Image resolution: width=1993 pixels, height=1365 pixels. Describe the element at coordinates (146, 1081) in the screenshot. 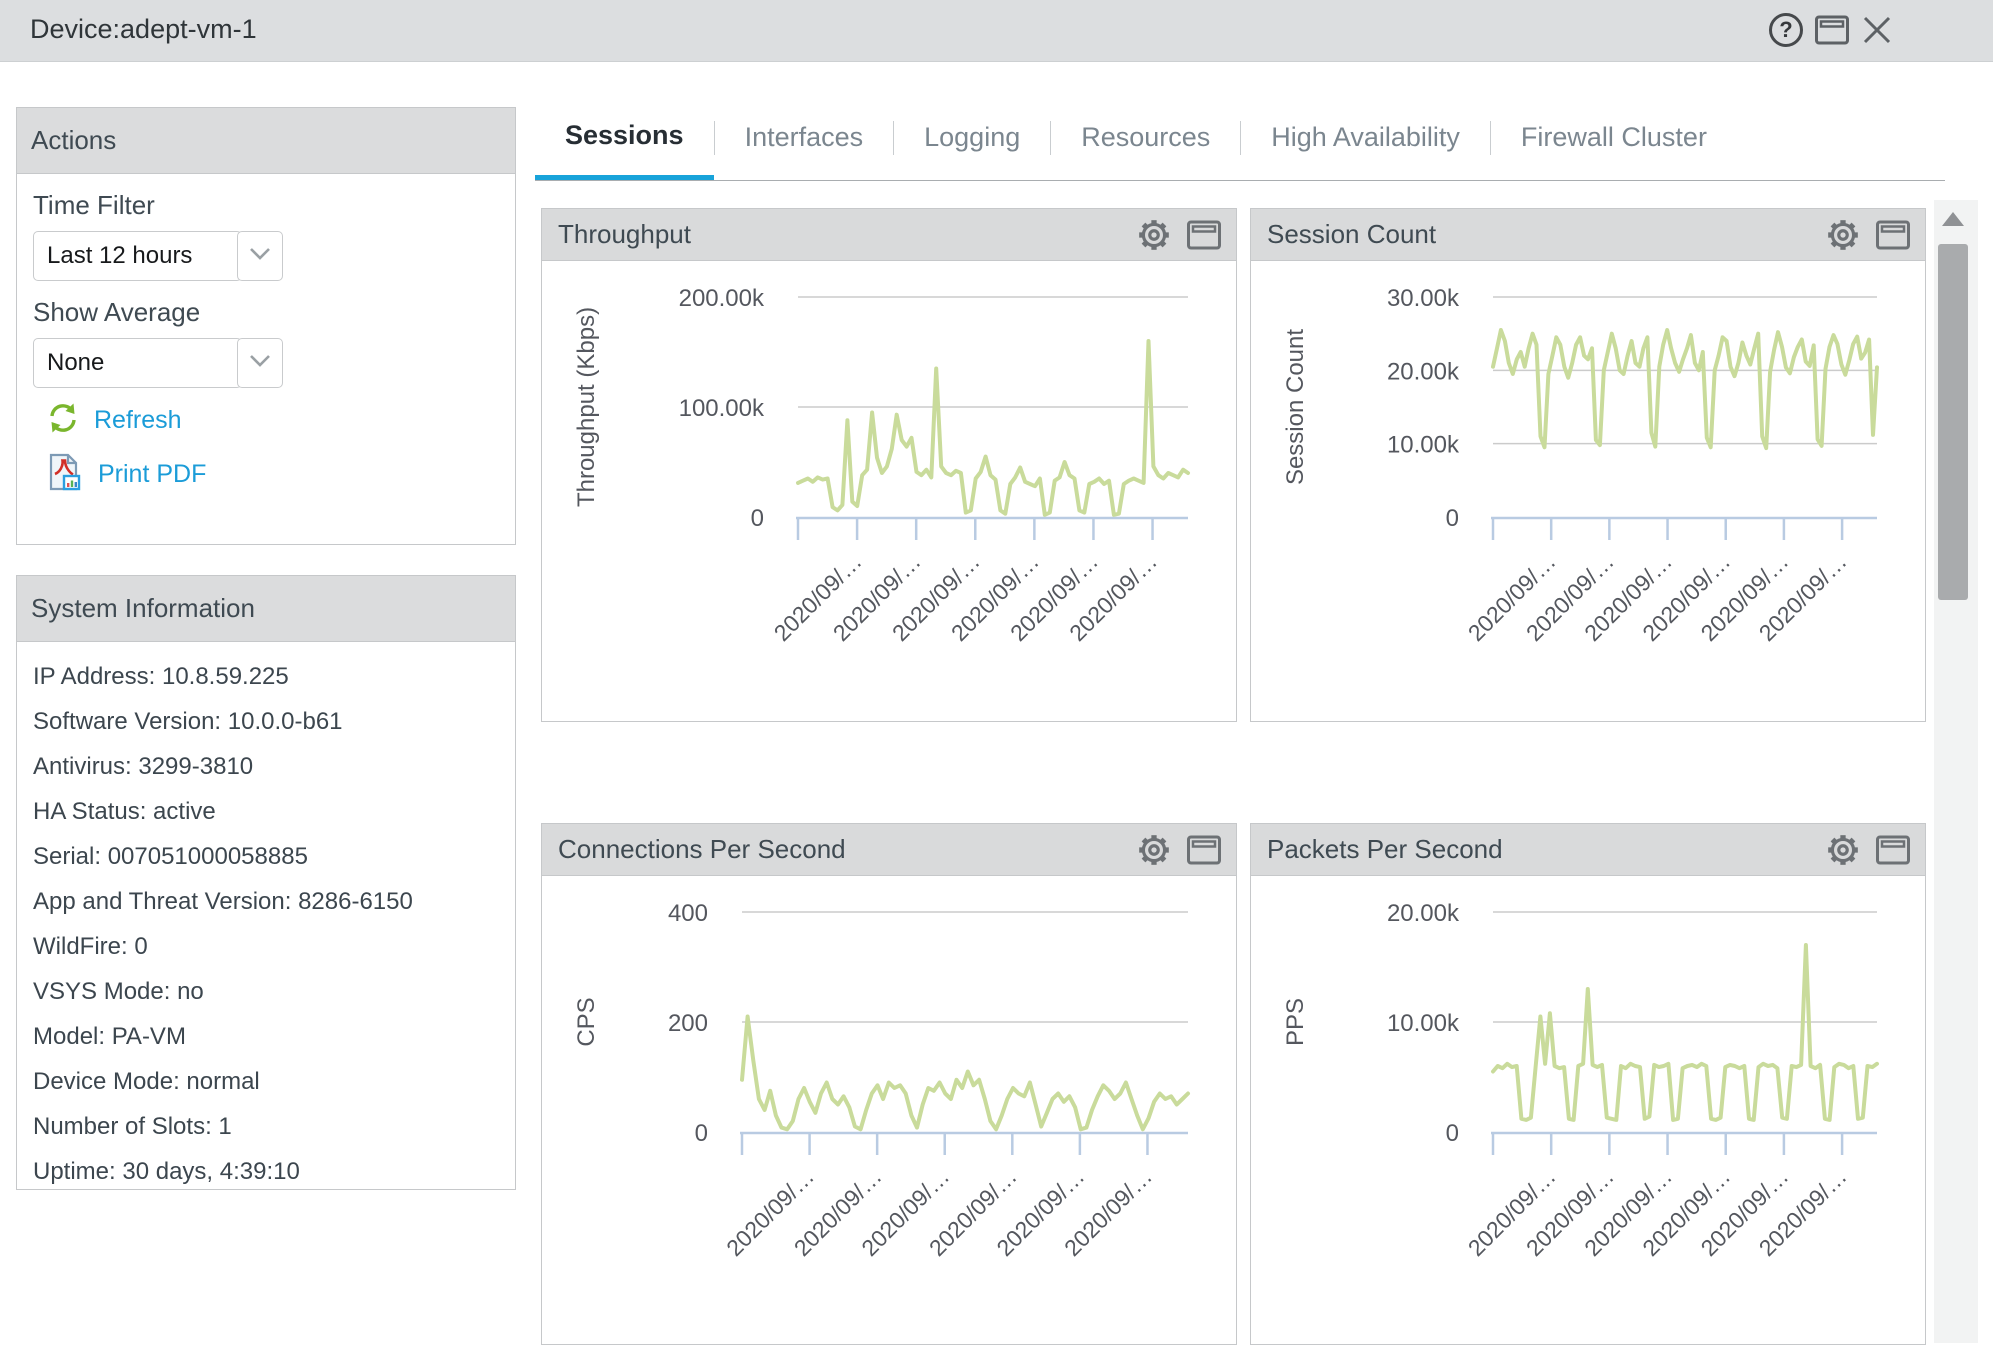

I see `system-information-item: Device Mode: normal` at that location.